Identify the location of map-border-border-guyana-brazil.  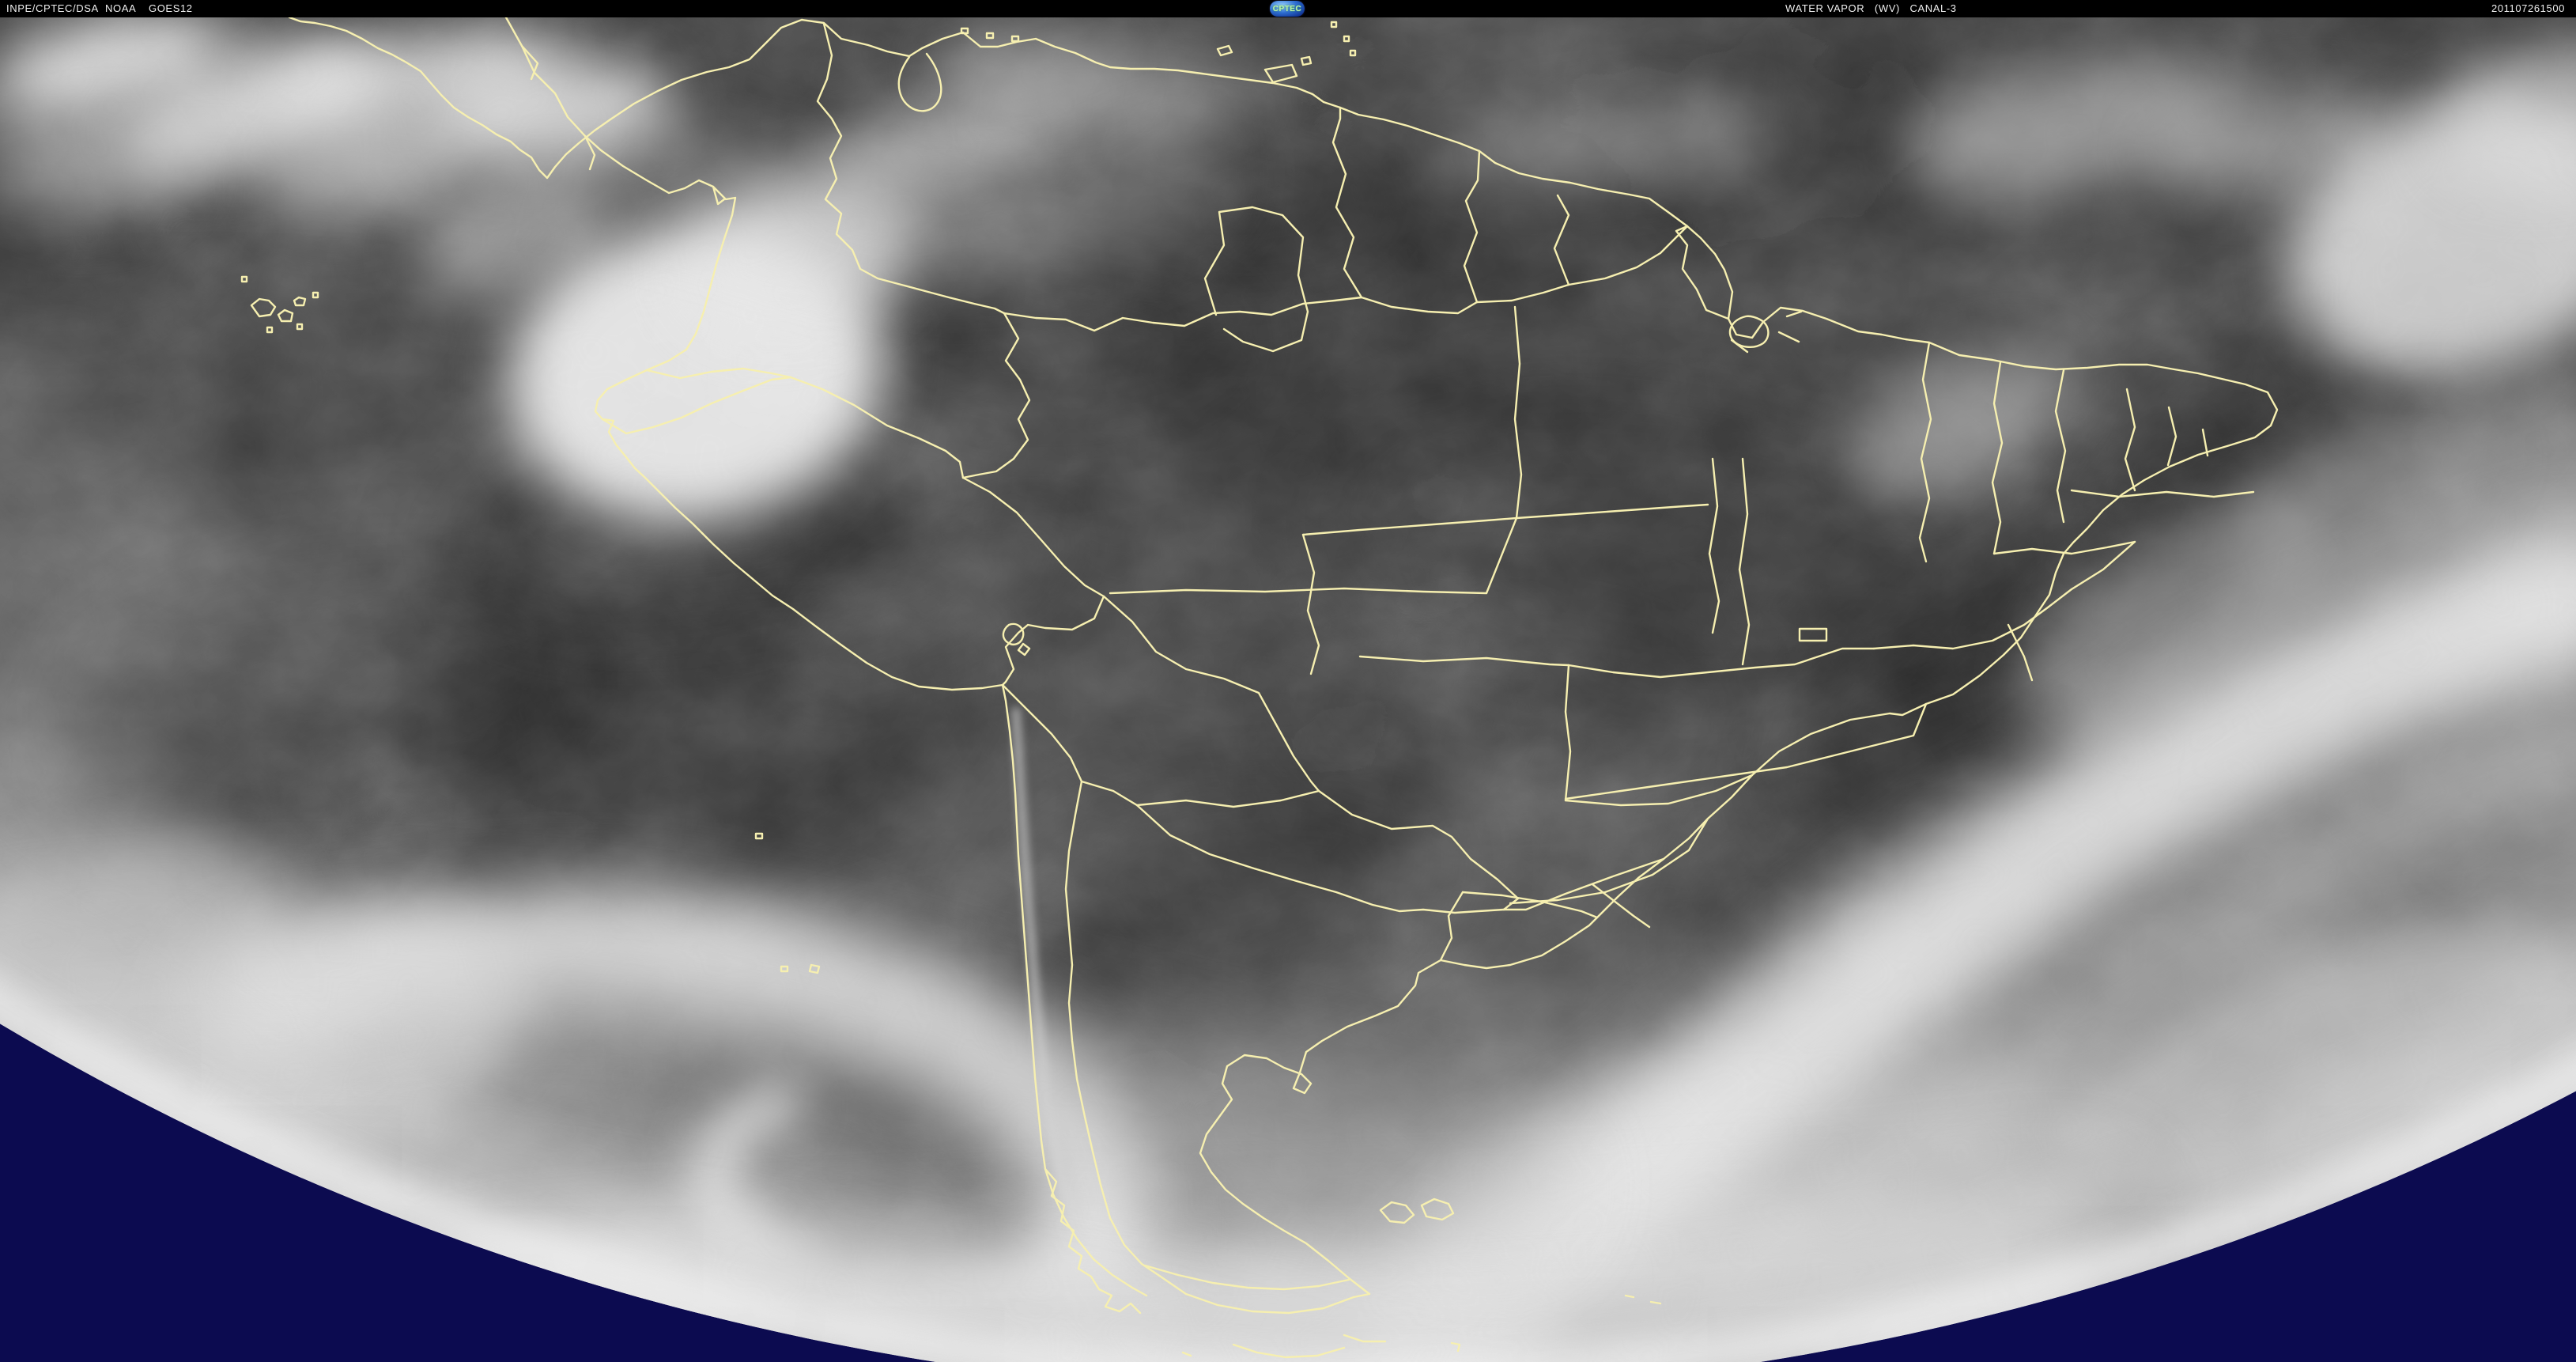
(1419, 305).